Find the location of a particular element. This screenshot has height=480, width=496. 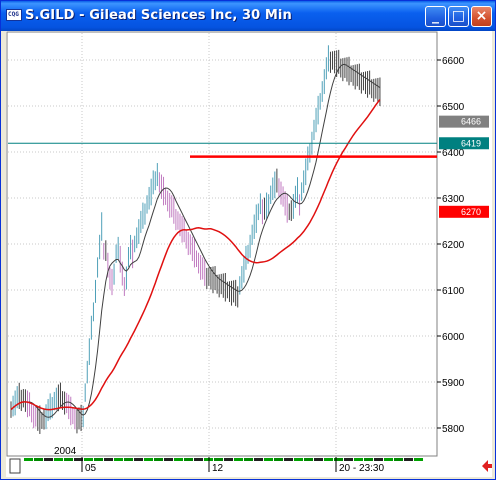

window-title: S.GILD - Gilead Sciences Inc, 30 Min is located at coordinates (158, 15).